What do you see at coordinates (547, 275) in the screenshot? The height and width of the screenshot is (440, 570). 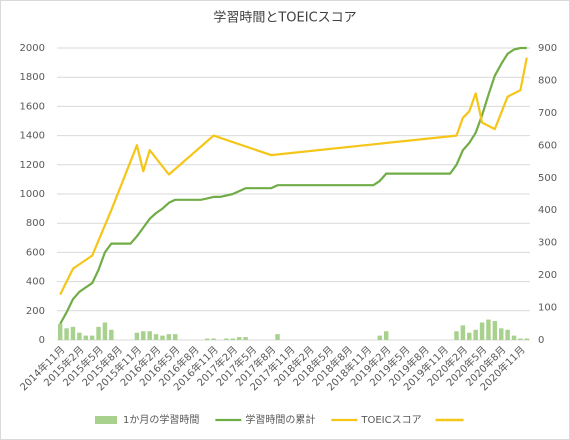 I see `y2-tick-label: 200` at bounding box center [547, 275].